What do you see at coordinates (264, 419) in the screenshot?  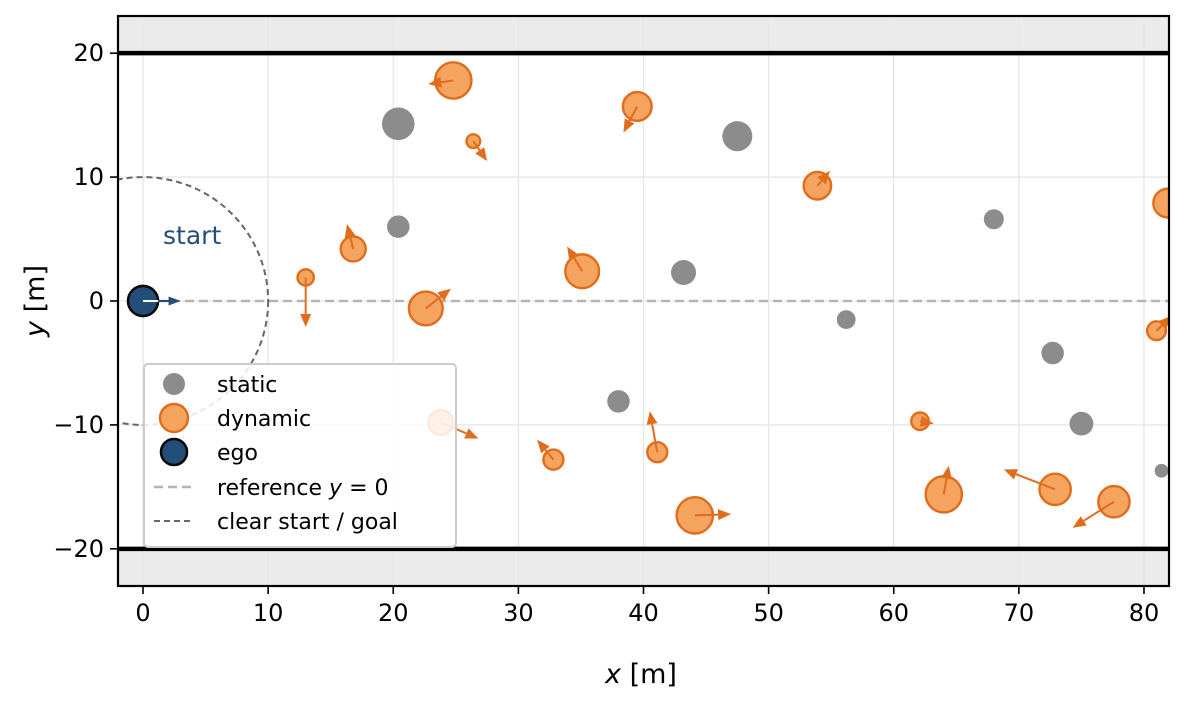 I see `legend-label-dynamic: dynamic` at bounding box center [264, 419].